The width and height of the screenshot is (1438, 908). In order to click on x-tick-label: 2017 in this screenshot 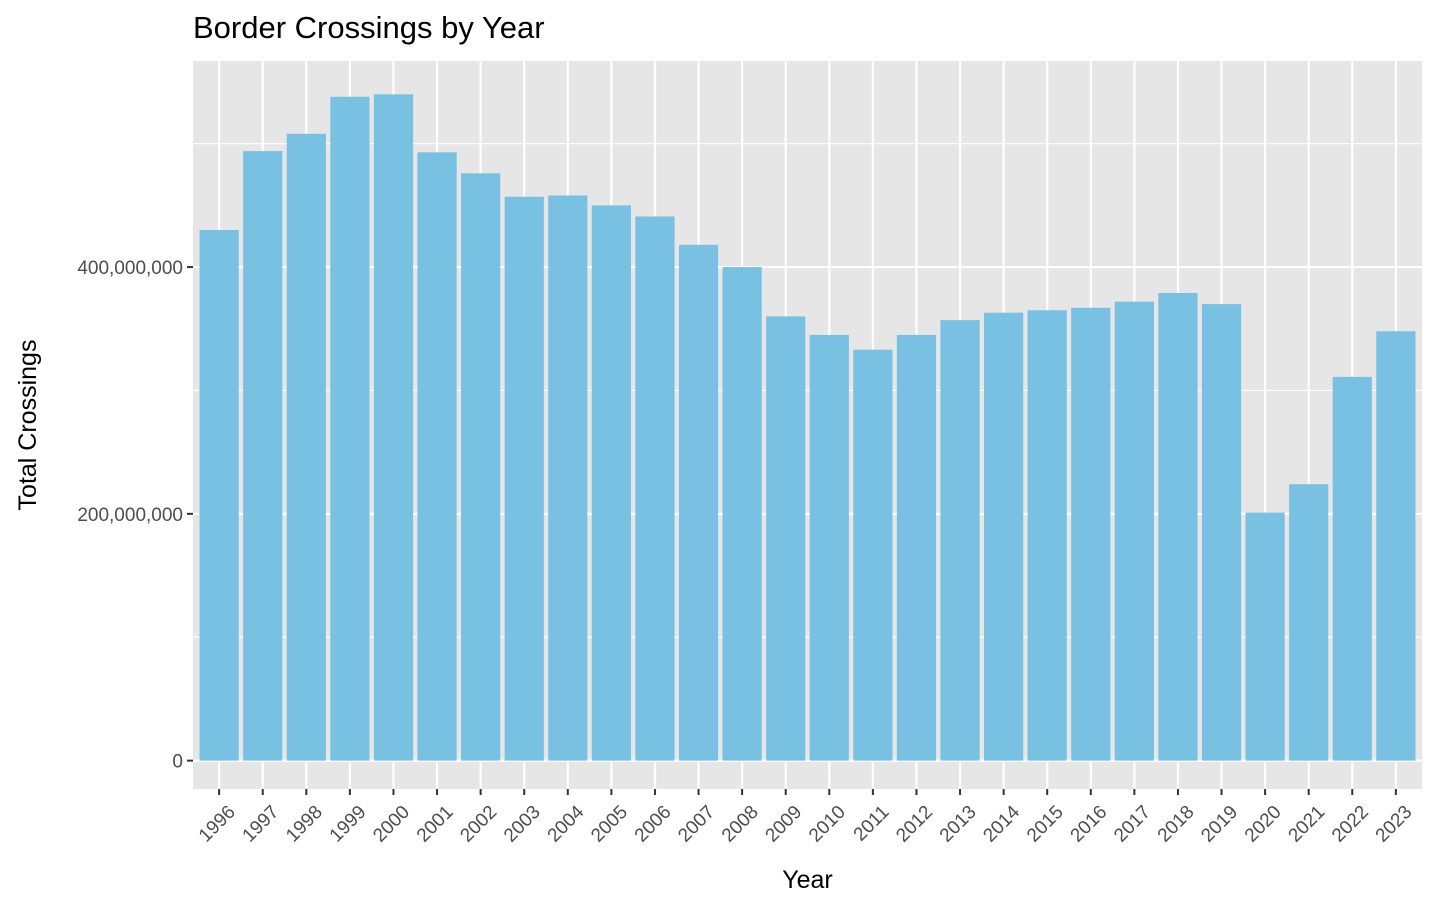, I will do `click(1132, 824)`.